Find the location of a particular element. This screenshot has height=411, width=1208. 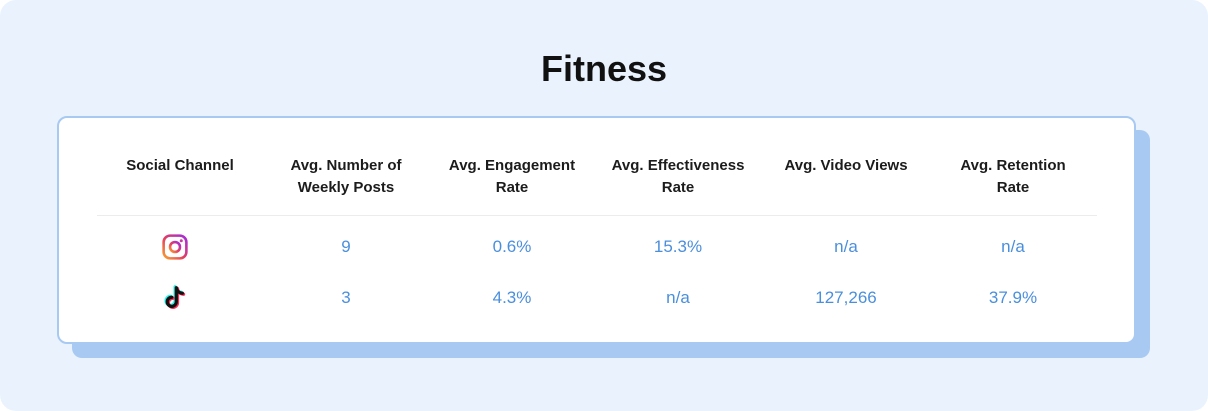

header-divider is located at coordinates (597, 215).